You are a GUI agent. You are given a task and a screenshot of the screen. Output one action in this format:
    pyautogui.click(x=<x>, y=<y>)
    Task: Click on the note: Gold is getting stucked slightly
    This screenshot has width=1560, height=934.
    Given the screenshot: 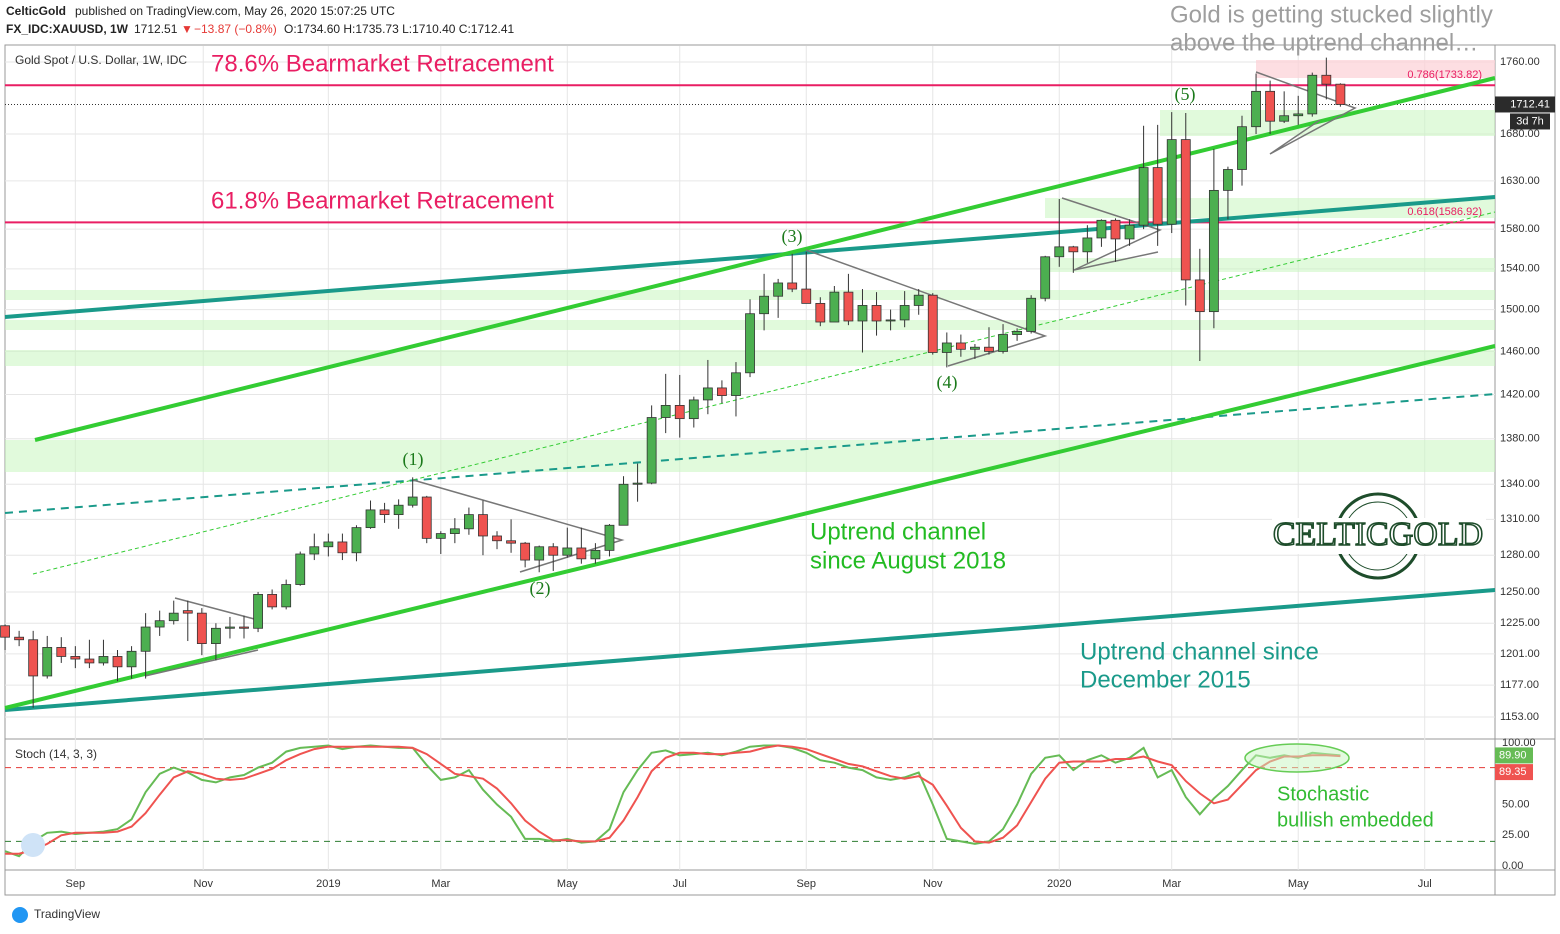 What is the action you would take?
    pyautogui.click(x=1331, y=14)
    